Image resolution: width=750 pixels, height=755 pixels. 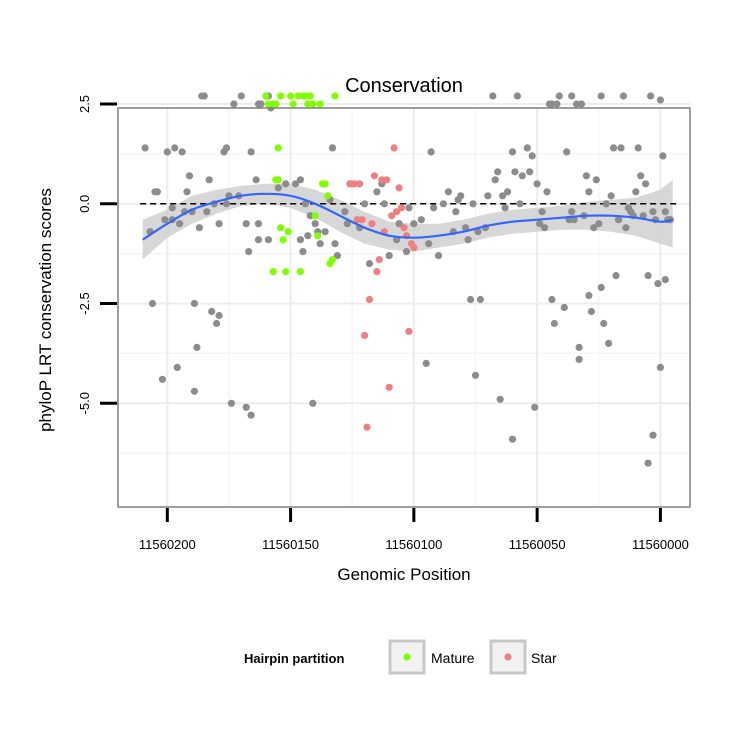 What do you see at coordinates (537, 544) in the screenshot?
I see `x-tick-label: 11560050` at bounding box center [537, 544].